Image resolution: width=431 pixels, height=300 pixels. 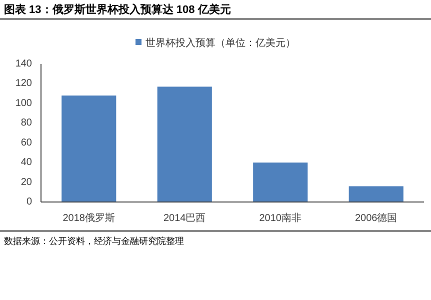 I want to click on y-tick-label: 20, so click(x=26, y=182).